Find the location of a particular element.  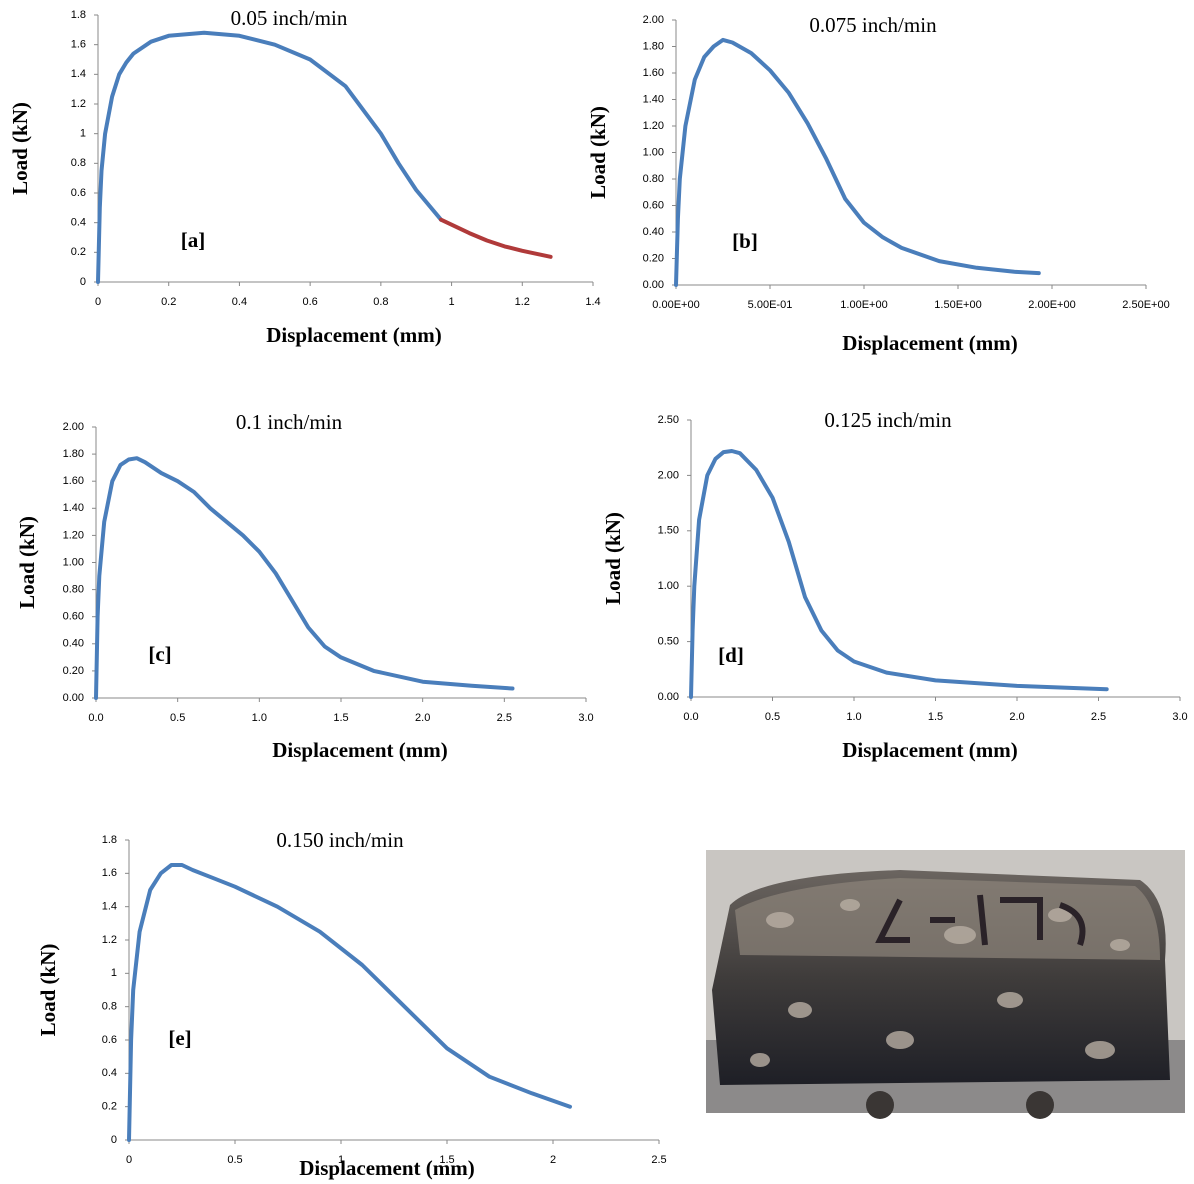

x-tick-label: 1.2 is located at coordinates (522, 302).